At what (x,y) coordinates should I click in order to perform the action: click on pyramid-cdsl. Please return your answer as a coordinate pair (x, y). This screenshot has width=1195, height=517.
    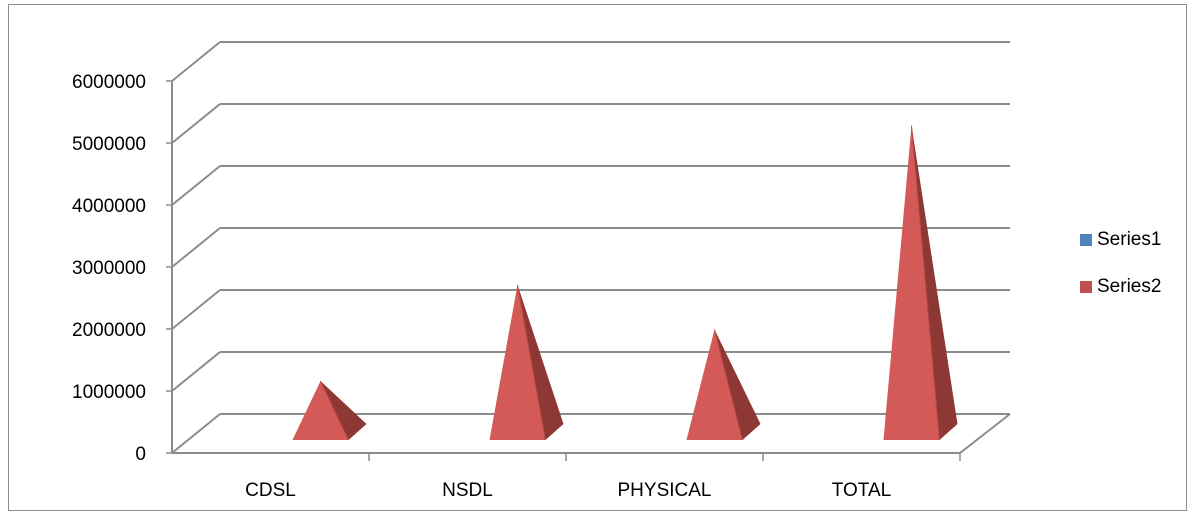
    Looking at the image, I should click on (329, 410).